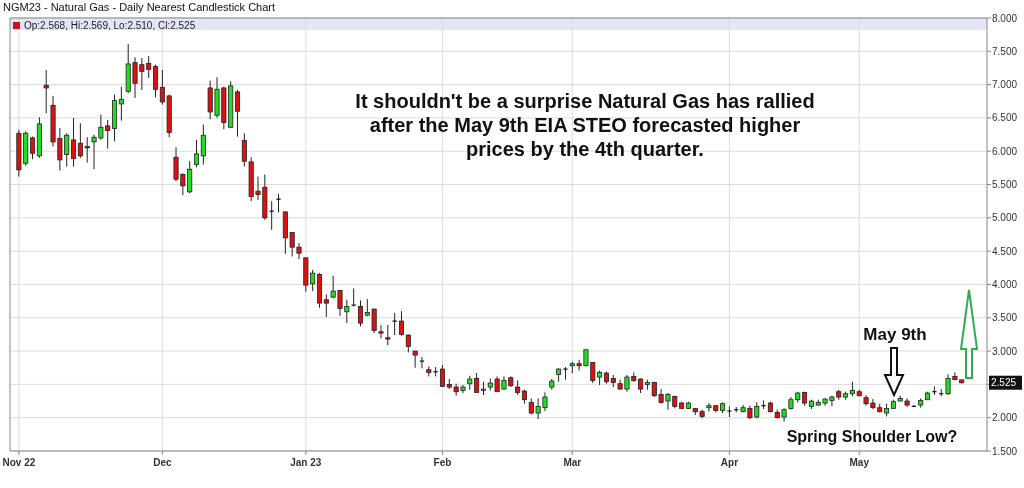 The image size is (1024, 488). I want to click on x-tick-label: Jan 23, so click(306, 462).